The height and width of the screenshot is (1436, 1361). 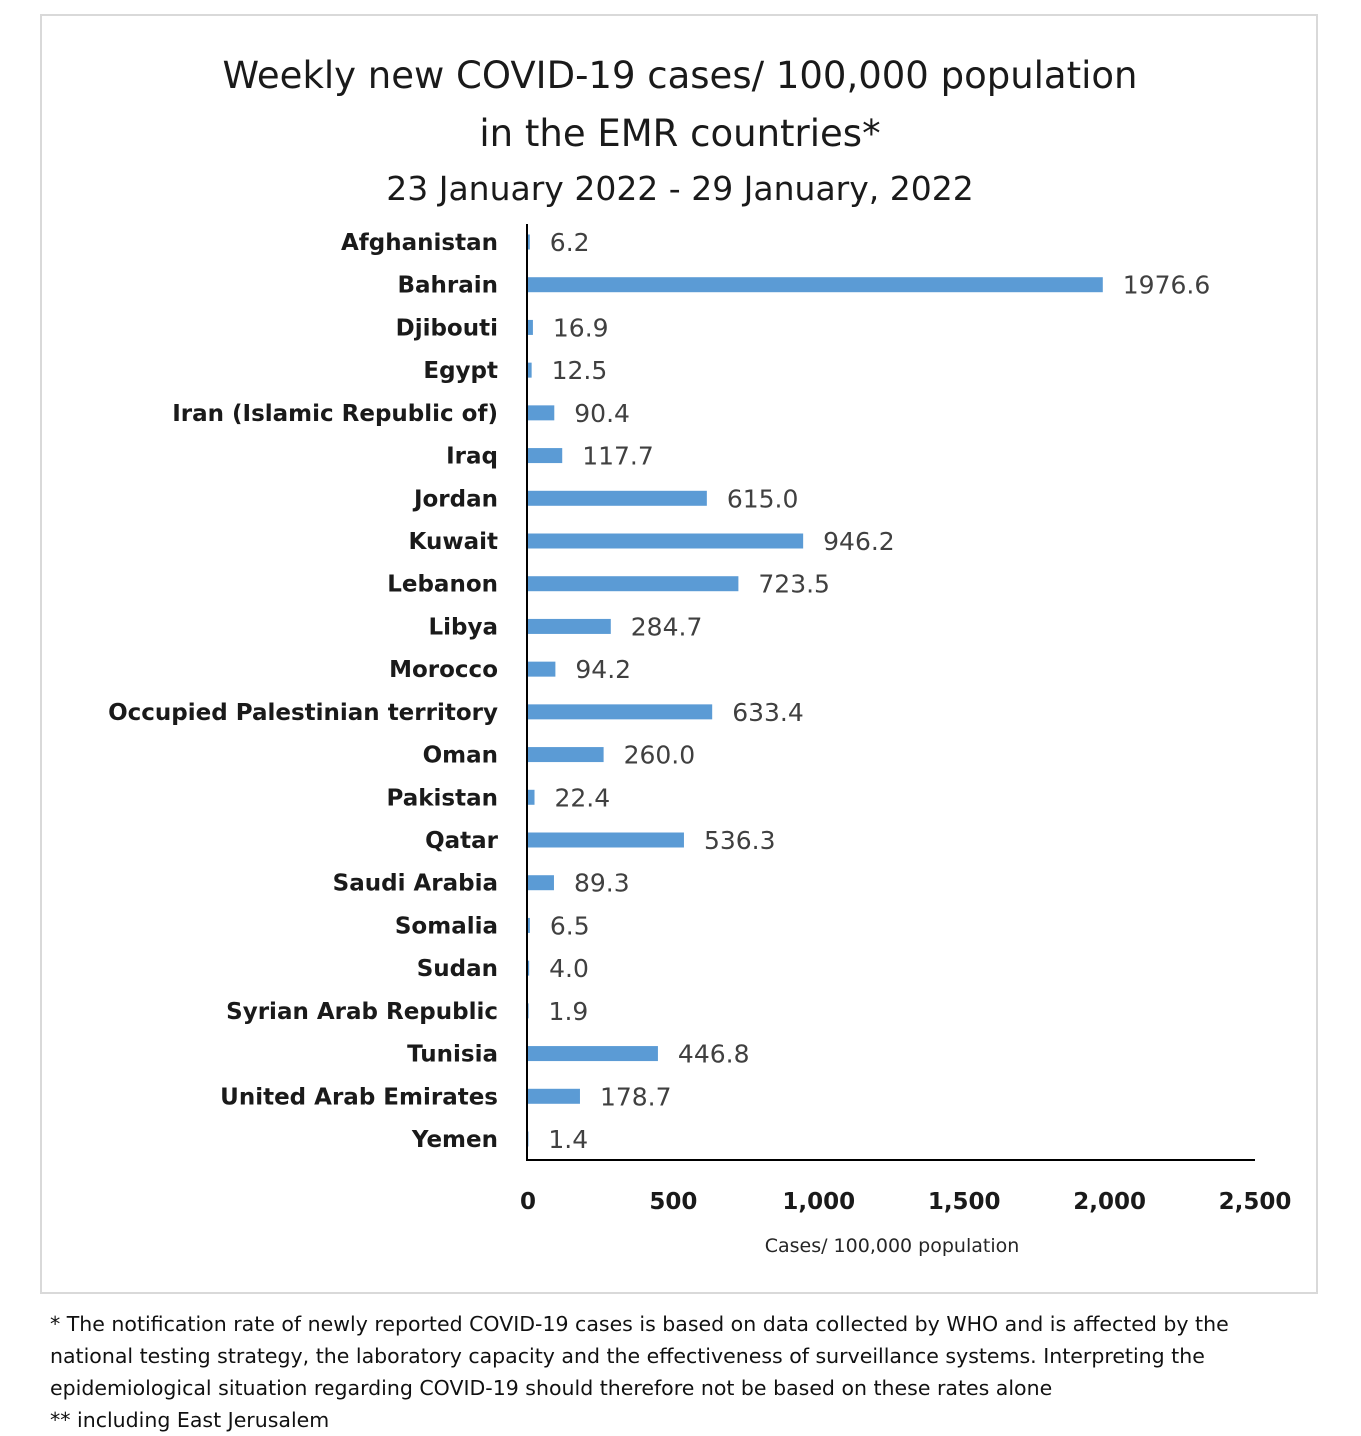 What do you see at coordinates (303, 713) in the screenshot?
I see `category-label-11: Occupied Palestinian territory` at bounding box center [303, 713].